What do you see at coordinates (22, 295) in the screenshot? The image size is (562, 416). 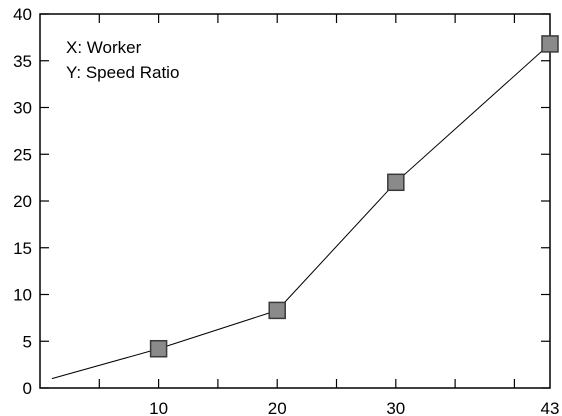 I see `y-tick-label: 10` at bounding box center [22, 295].